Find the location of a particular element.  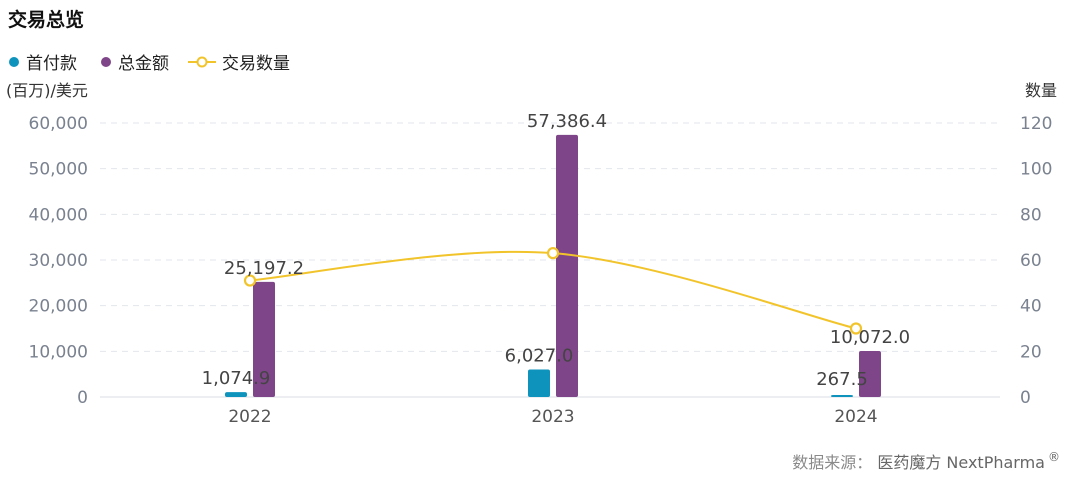

legend-label-down-payment: 首付款 is located at coordinates (51, 64).